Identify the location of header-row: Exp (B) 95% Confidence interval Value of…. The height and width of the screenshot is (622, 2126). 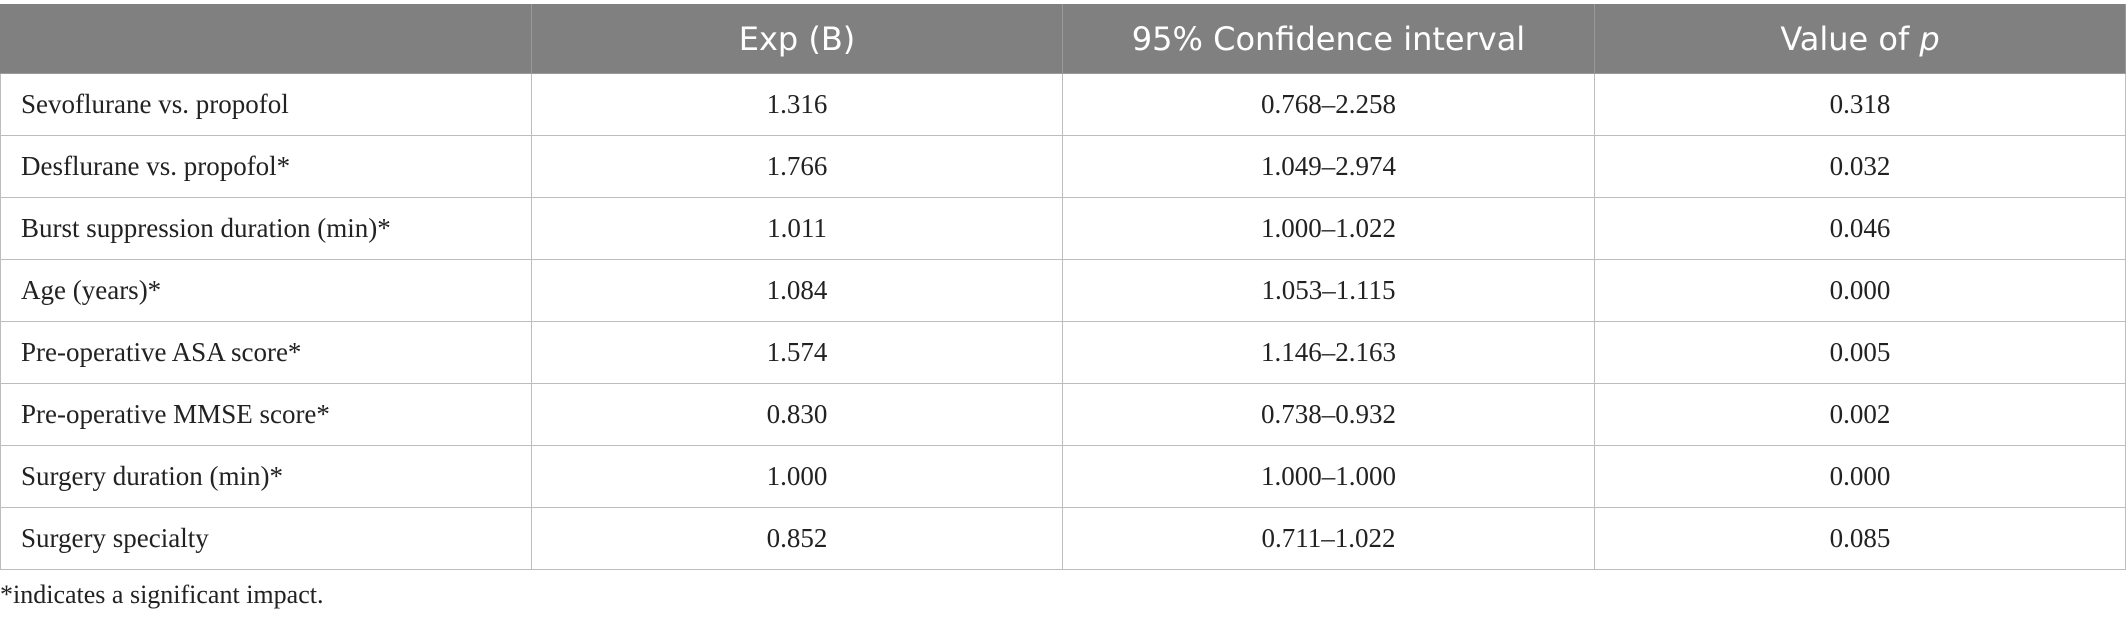
(1063, 39).